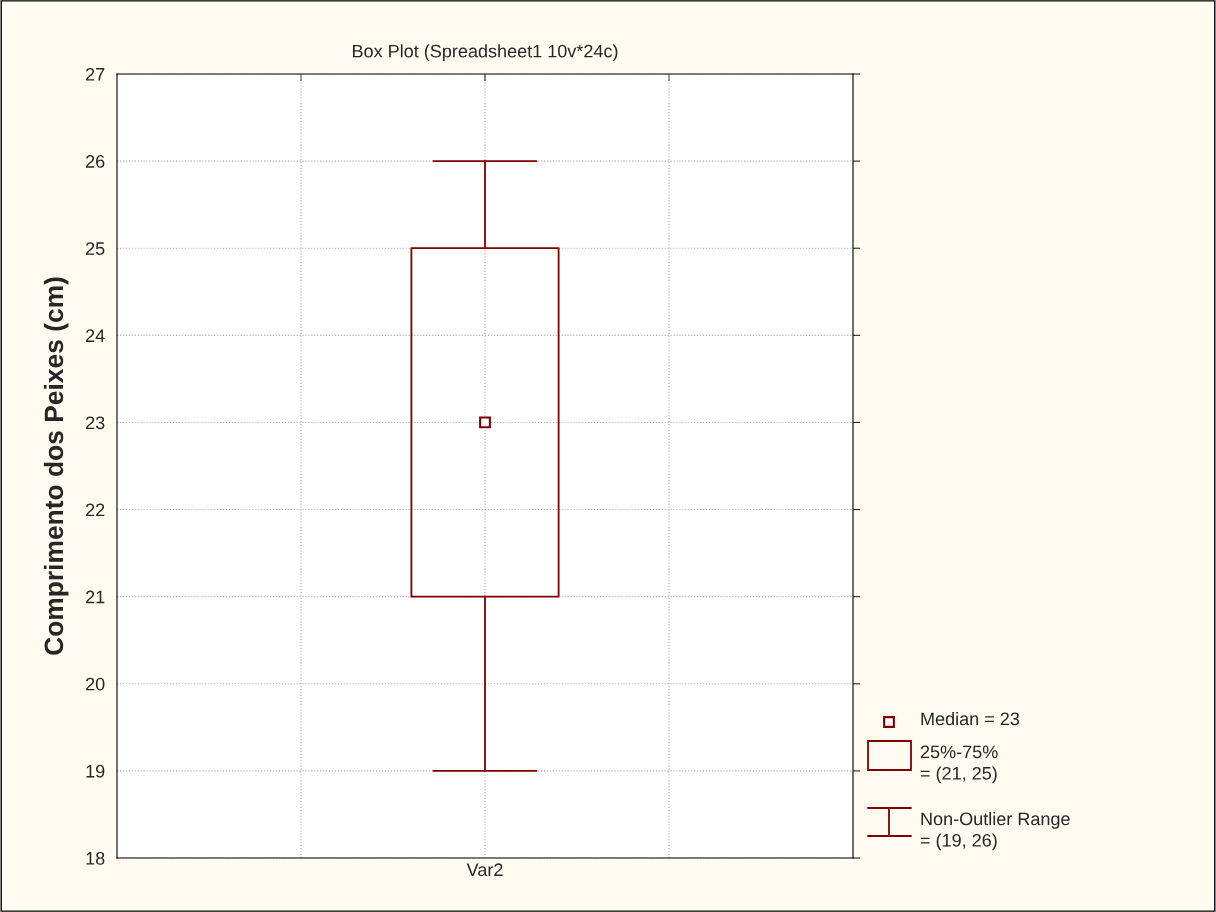 The height and width of the screenshot is (912, 1216). I want to click on y-tick-label: 19, so click(95, 771).